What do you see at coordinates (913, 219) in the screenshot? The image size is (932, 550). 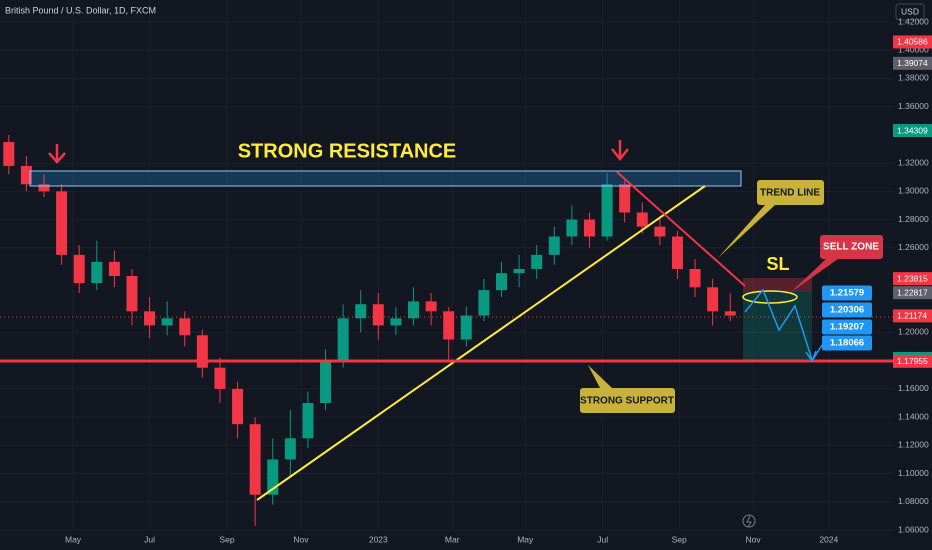 I see `y-tick-label: 1.28000` at bounding box center [913, 219].